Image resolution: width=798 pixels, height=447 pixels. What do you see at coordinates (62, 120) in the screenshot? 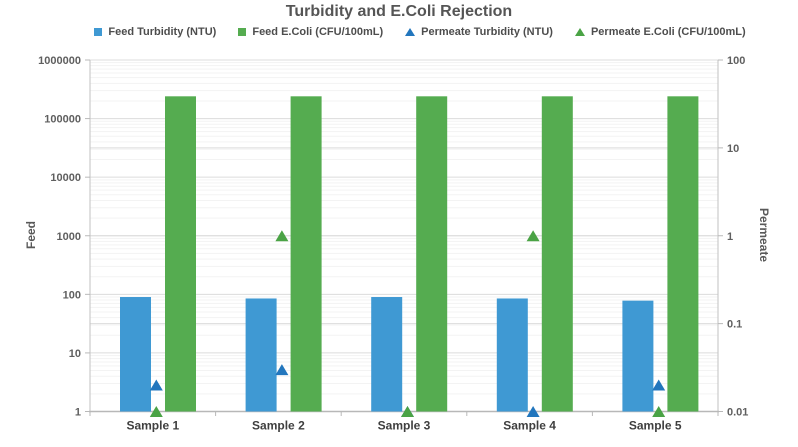
I see `left-axis-tick-label: 100000` at bounding box center [62, 120].